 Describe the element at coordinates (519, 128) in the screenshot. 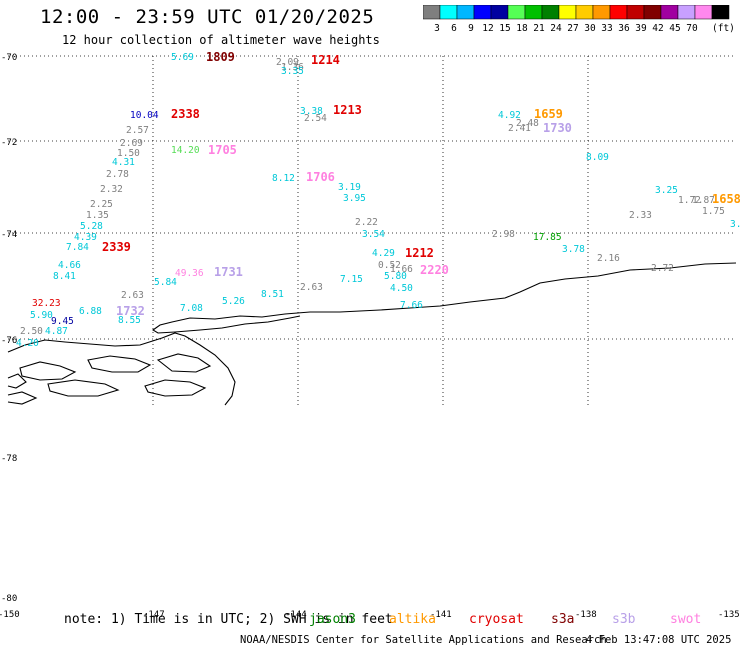

I see `wave-height-label: 2.41` at that location.